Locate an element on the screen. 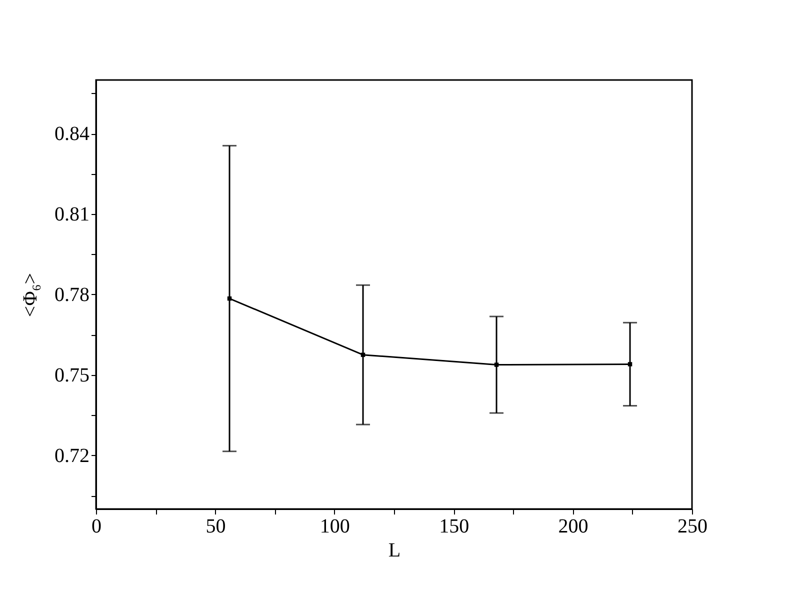 This screenshot has width=792, height=607. y-tick-label: 0.72 is located at coordinates (72, 455).